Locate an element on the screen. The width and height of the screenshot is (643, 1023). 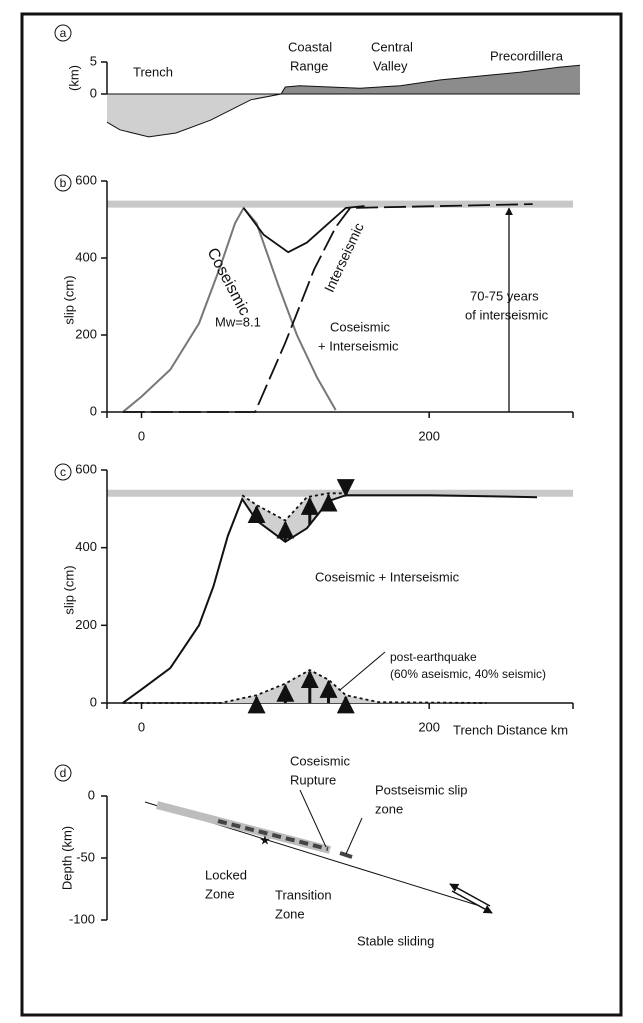
annotation: 70-75 years is located at coordinates (504, 295).